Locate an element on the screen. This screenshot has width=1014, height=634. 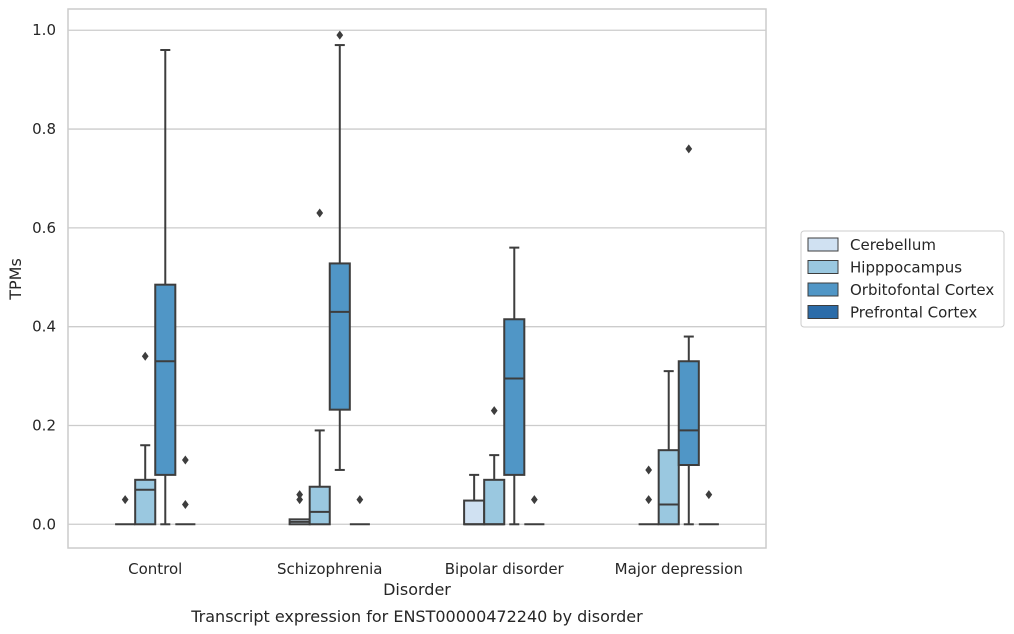
y-tick-label: 0.6 is located at coordinates (44, 228).